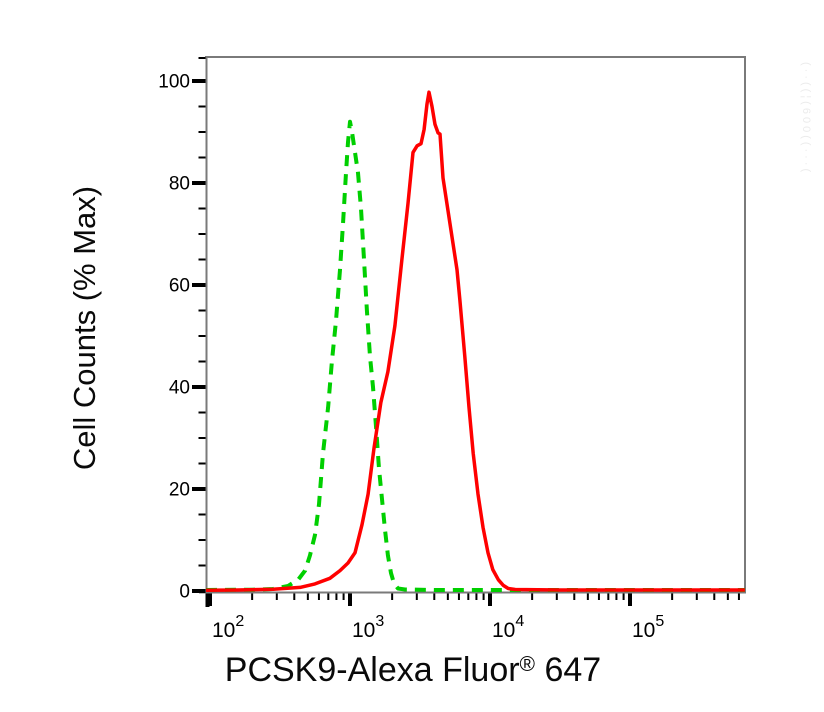 Image resolution: width=824 pixels, height=712 pixels. What do you see at coordinates (179, 490) in the screenshot?
I see `y-tick-label: 20` at bounding box center [179, 490].